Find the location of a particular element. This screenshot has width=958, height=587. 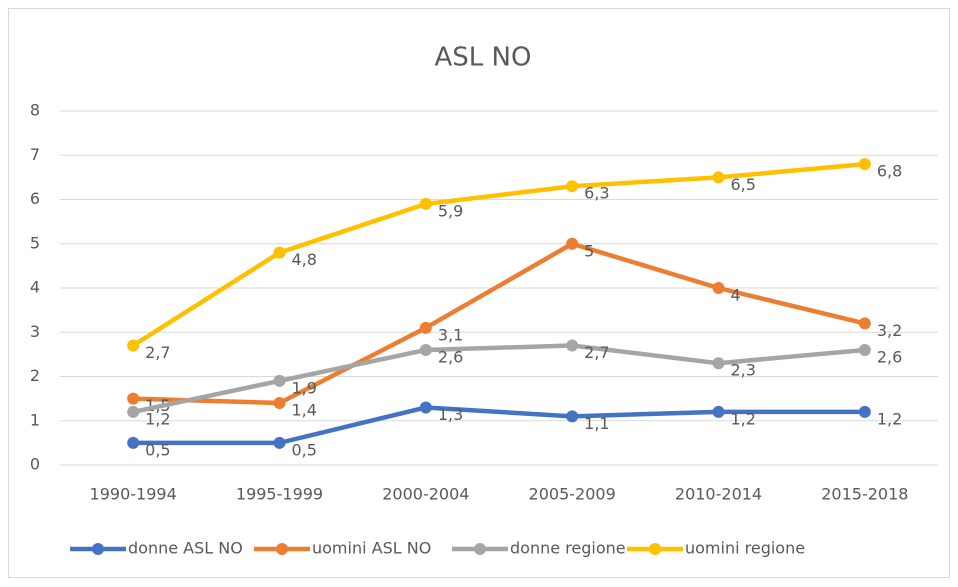

y-tick-label: 1 is located at coordinates (35, 419).